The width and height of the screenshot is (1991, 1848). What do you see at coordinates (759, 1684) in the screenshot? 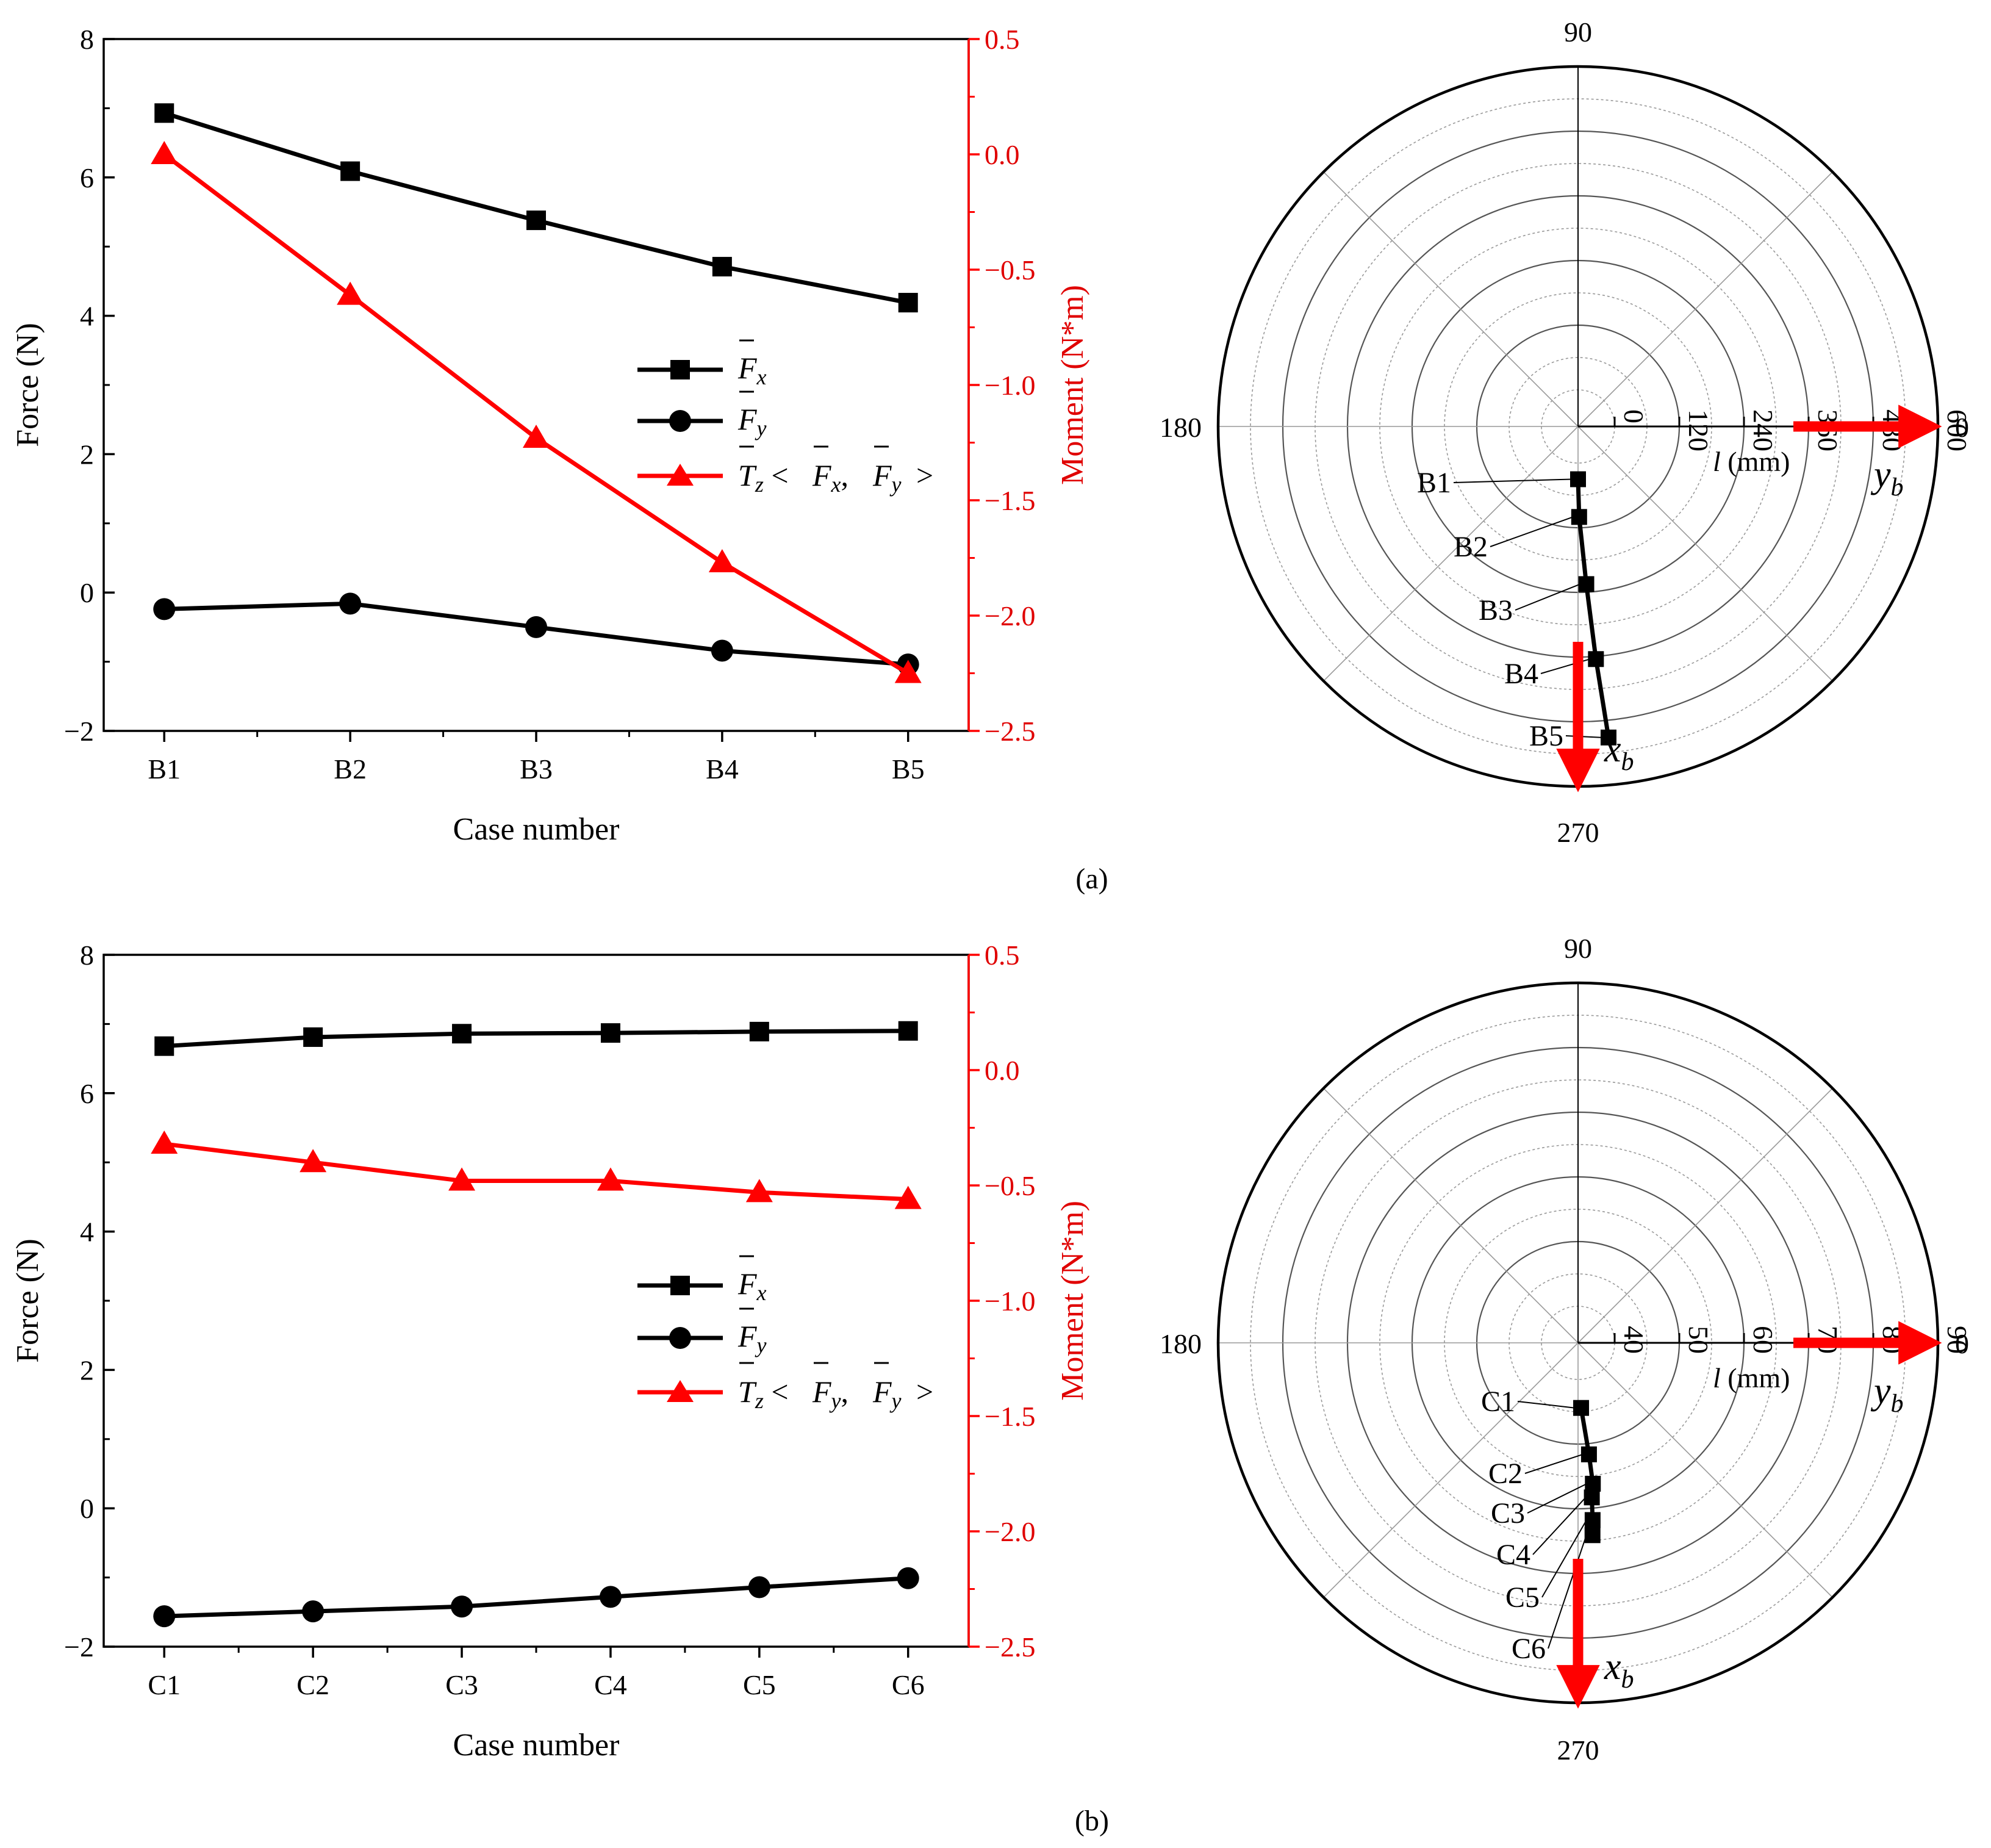
I see `x-tick-label: C5` at bounding box center [759, 1684].